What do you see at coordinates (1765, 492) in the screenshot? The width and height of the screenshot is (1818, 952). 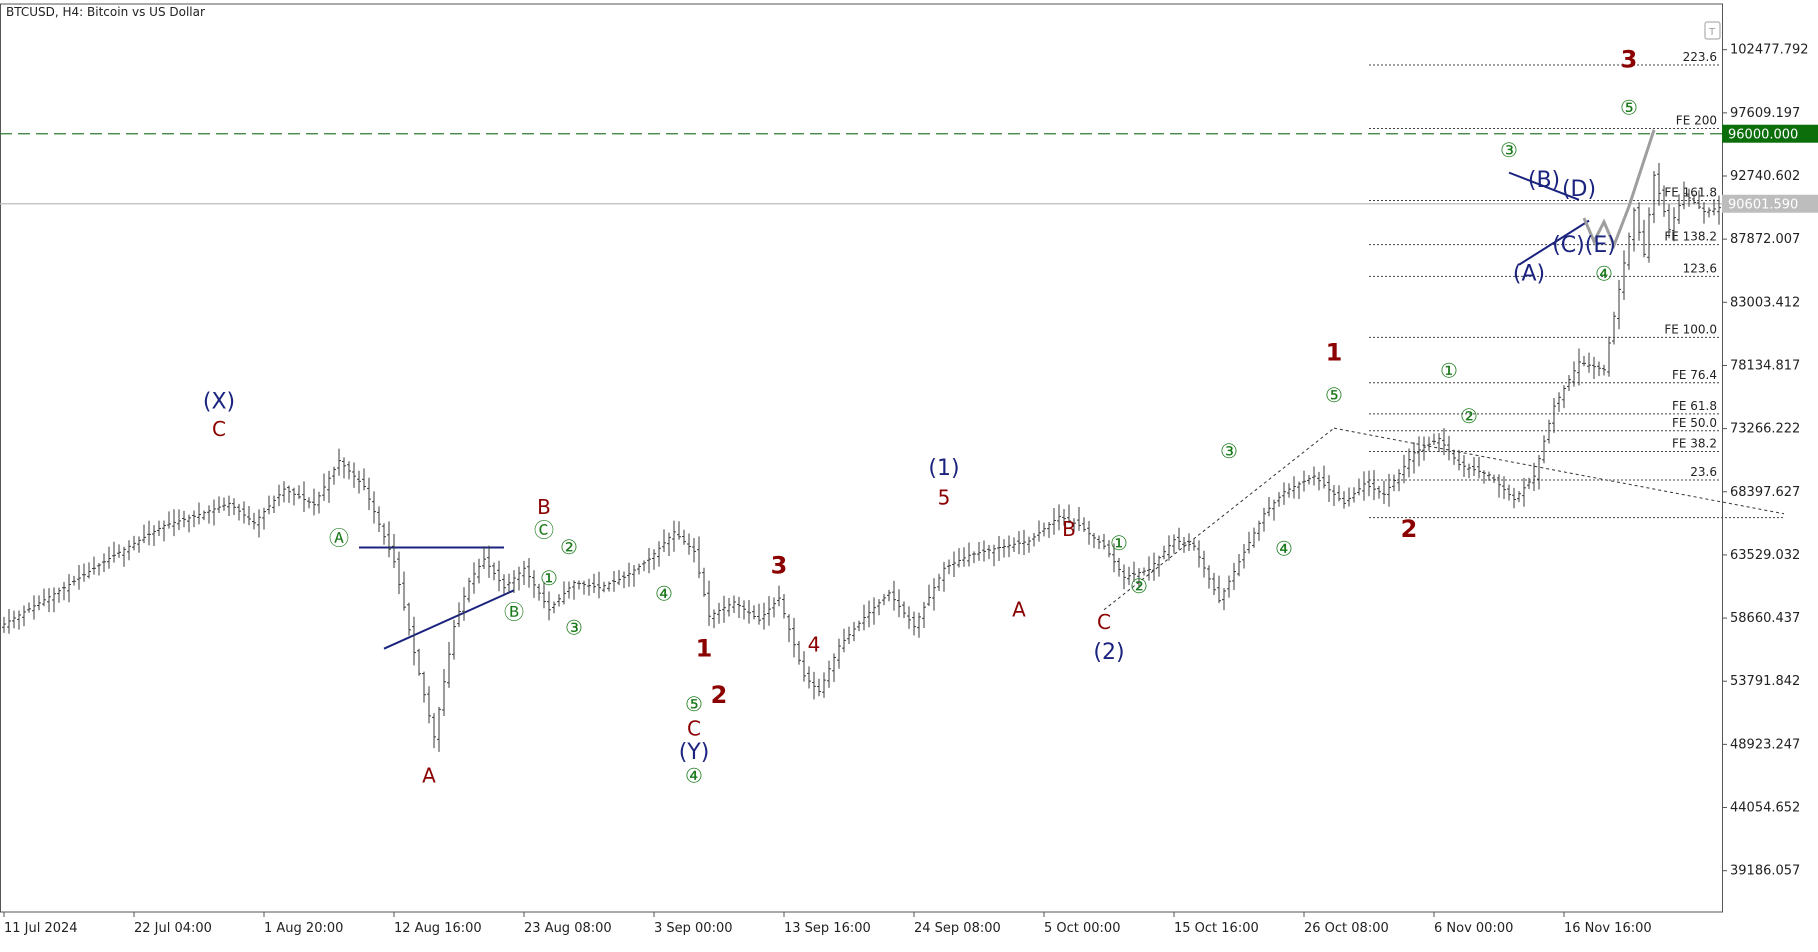 I see `y-tick-label: 68397.627` at bounding box center [1765, 492].